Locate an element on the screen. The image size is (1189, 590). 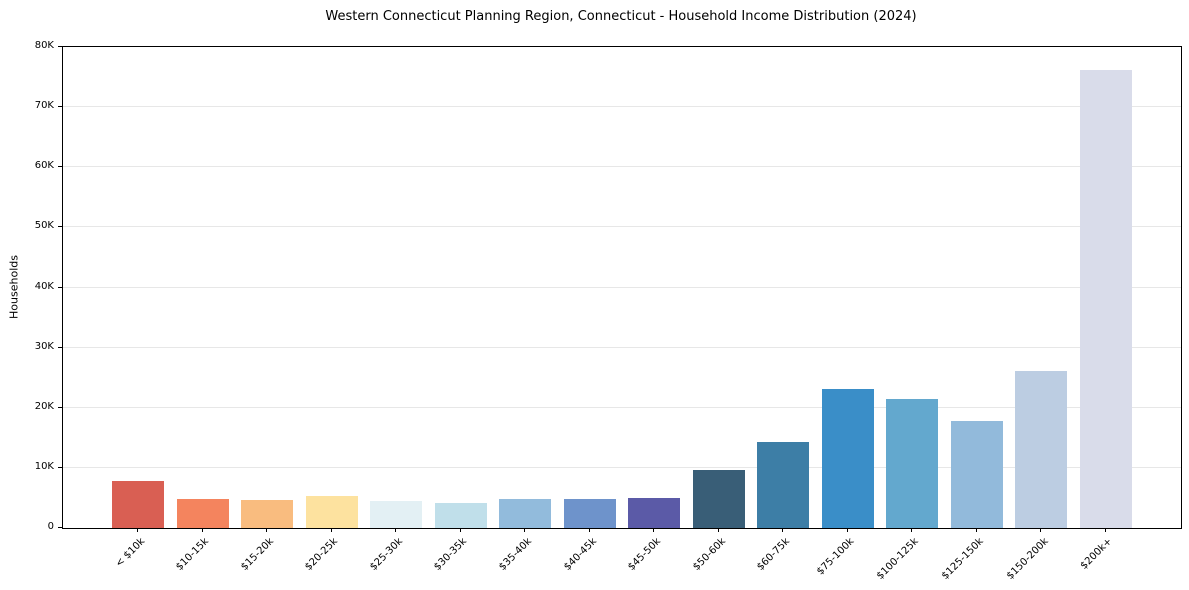
x-tick-label: $200k+ is located at coordinates (1096, 554).